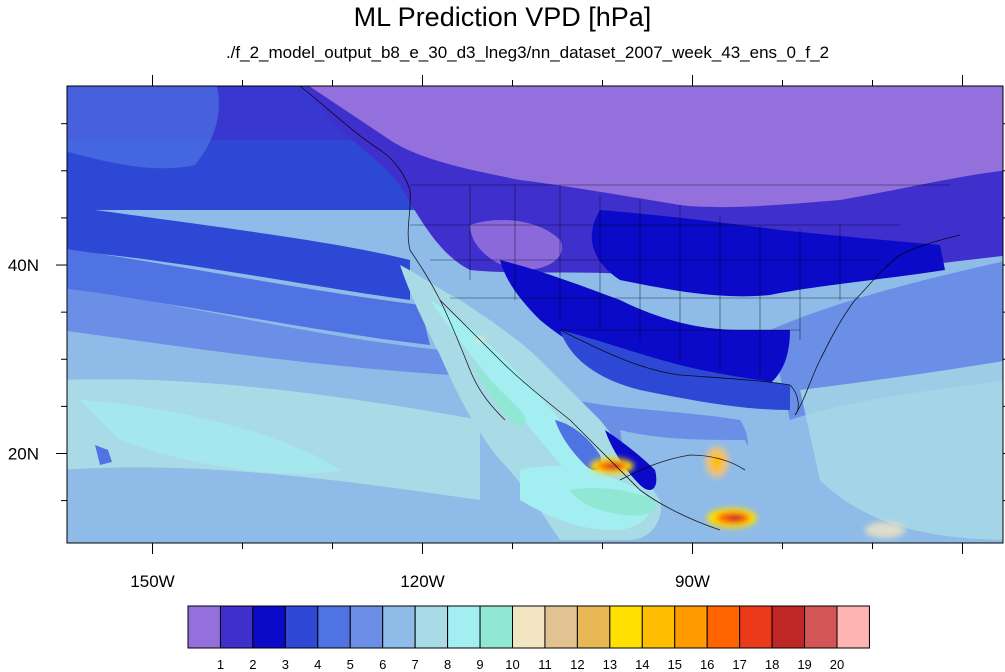 The image size is (1005, 672). What do you see at coordinates (447, 664) in the screenshot?
I see `colorbar-label: 8` at bounding box center [447, 664].